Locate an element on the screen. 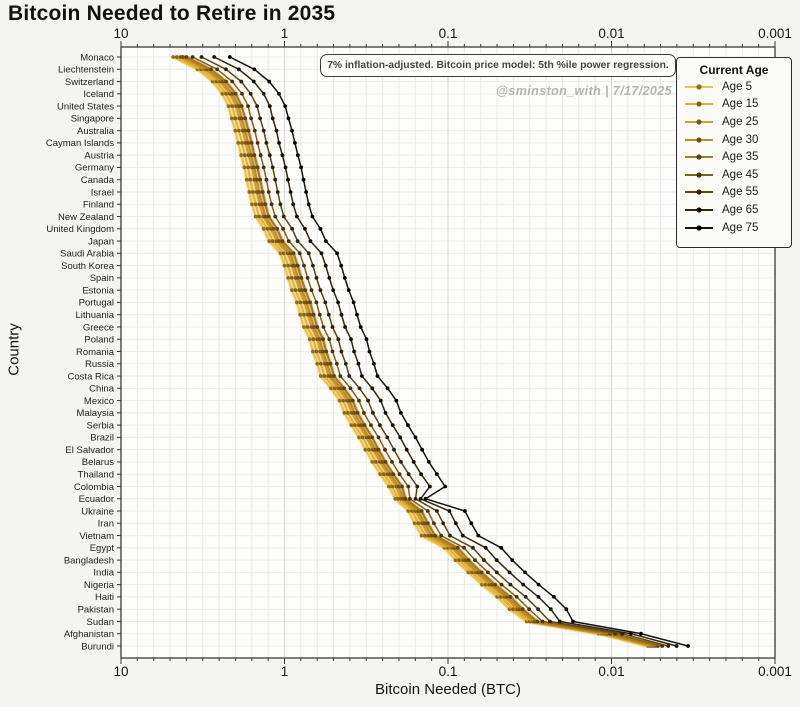 Image resolution: width=800 pixels, height=707 pixels. country-label: Poland is located at coordinates (99, 340).